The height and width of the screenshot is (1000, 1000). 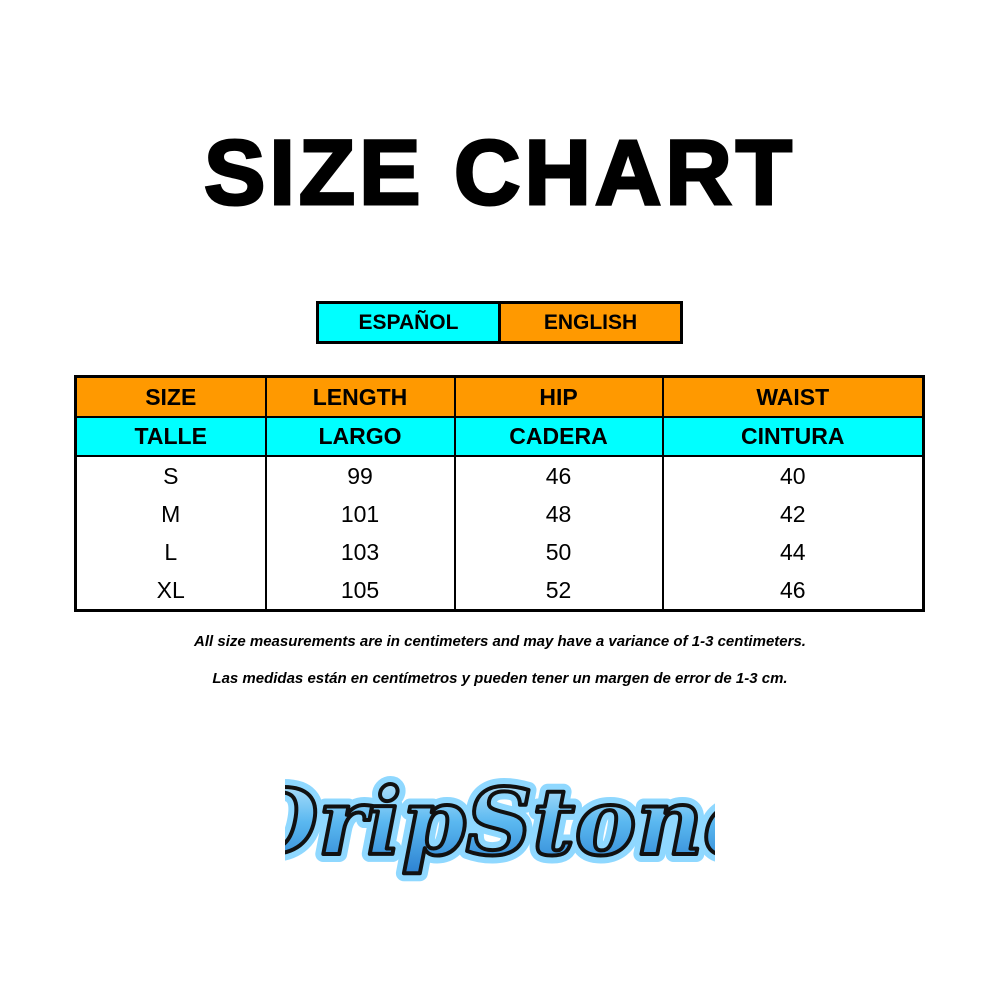 I want to click on cell: 42, so click(x=793, y=514).